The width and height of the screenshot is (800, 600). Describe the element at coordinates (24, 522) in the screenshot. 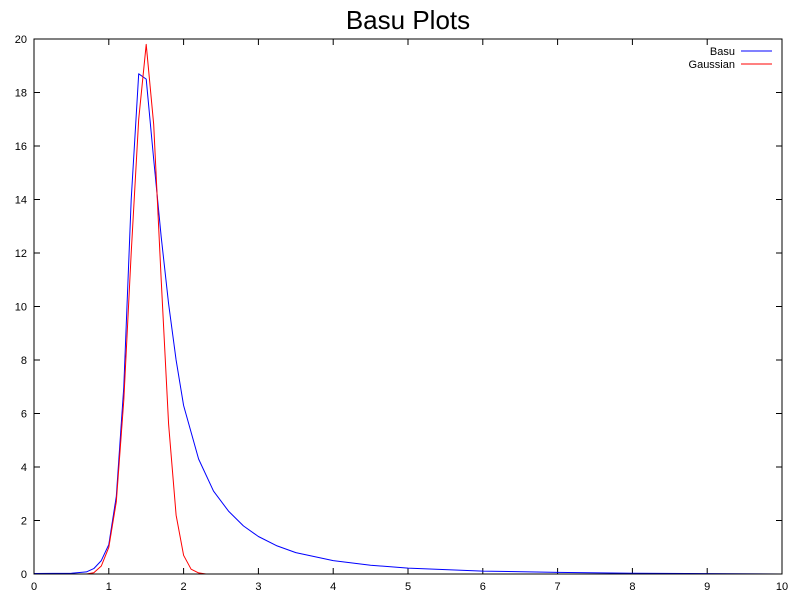

I see `y-tick-label: 2` at that location.